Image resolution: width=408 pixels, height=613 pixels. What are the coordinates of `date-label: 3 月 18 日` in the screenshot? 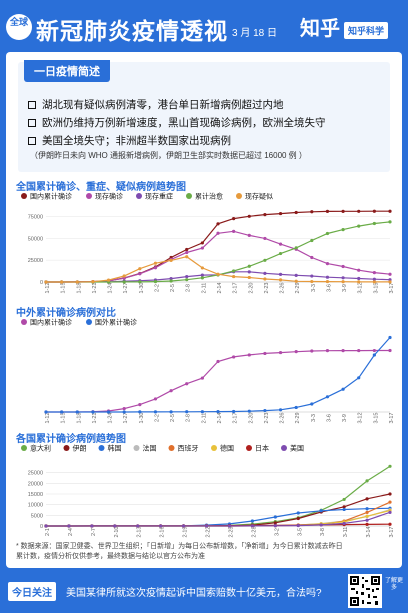 It's located at (255, 33).